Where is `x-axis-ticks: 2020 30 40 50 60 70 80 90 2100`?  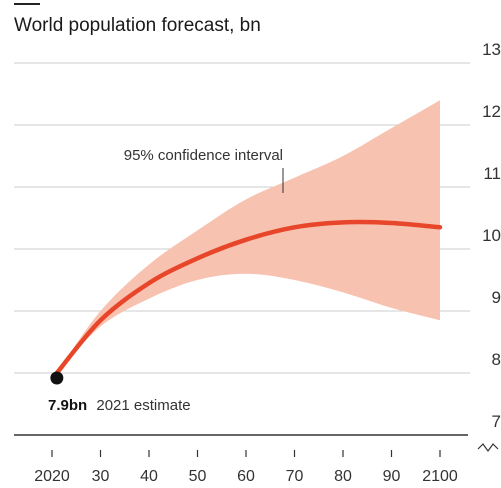 x-axis-ticks: 2020 30 40 50 60 70 80 90 2100 is located at coordinates (246, 467).